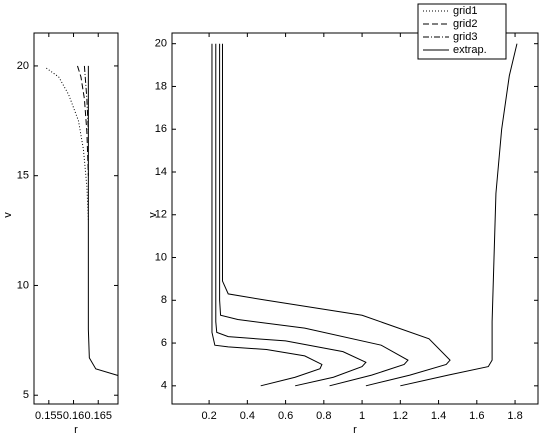  I want to click on x-tick-label: 0.6, so click(285, 416).